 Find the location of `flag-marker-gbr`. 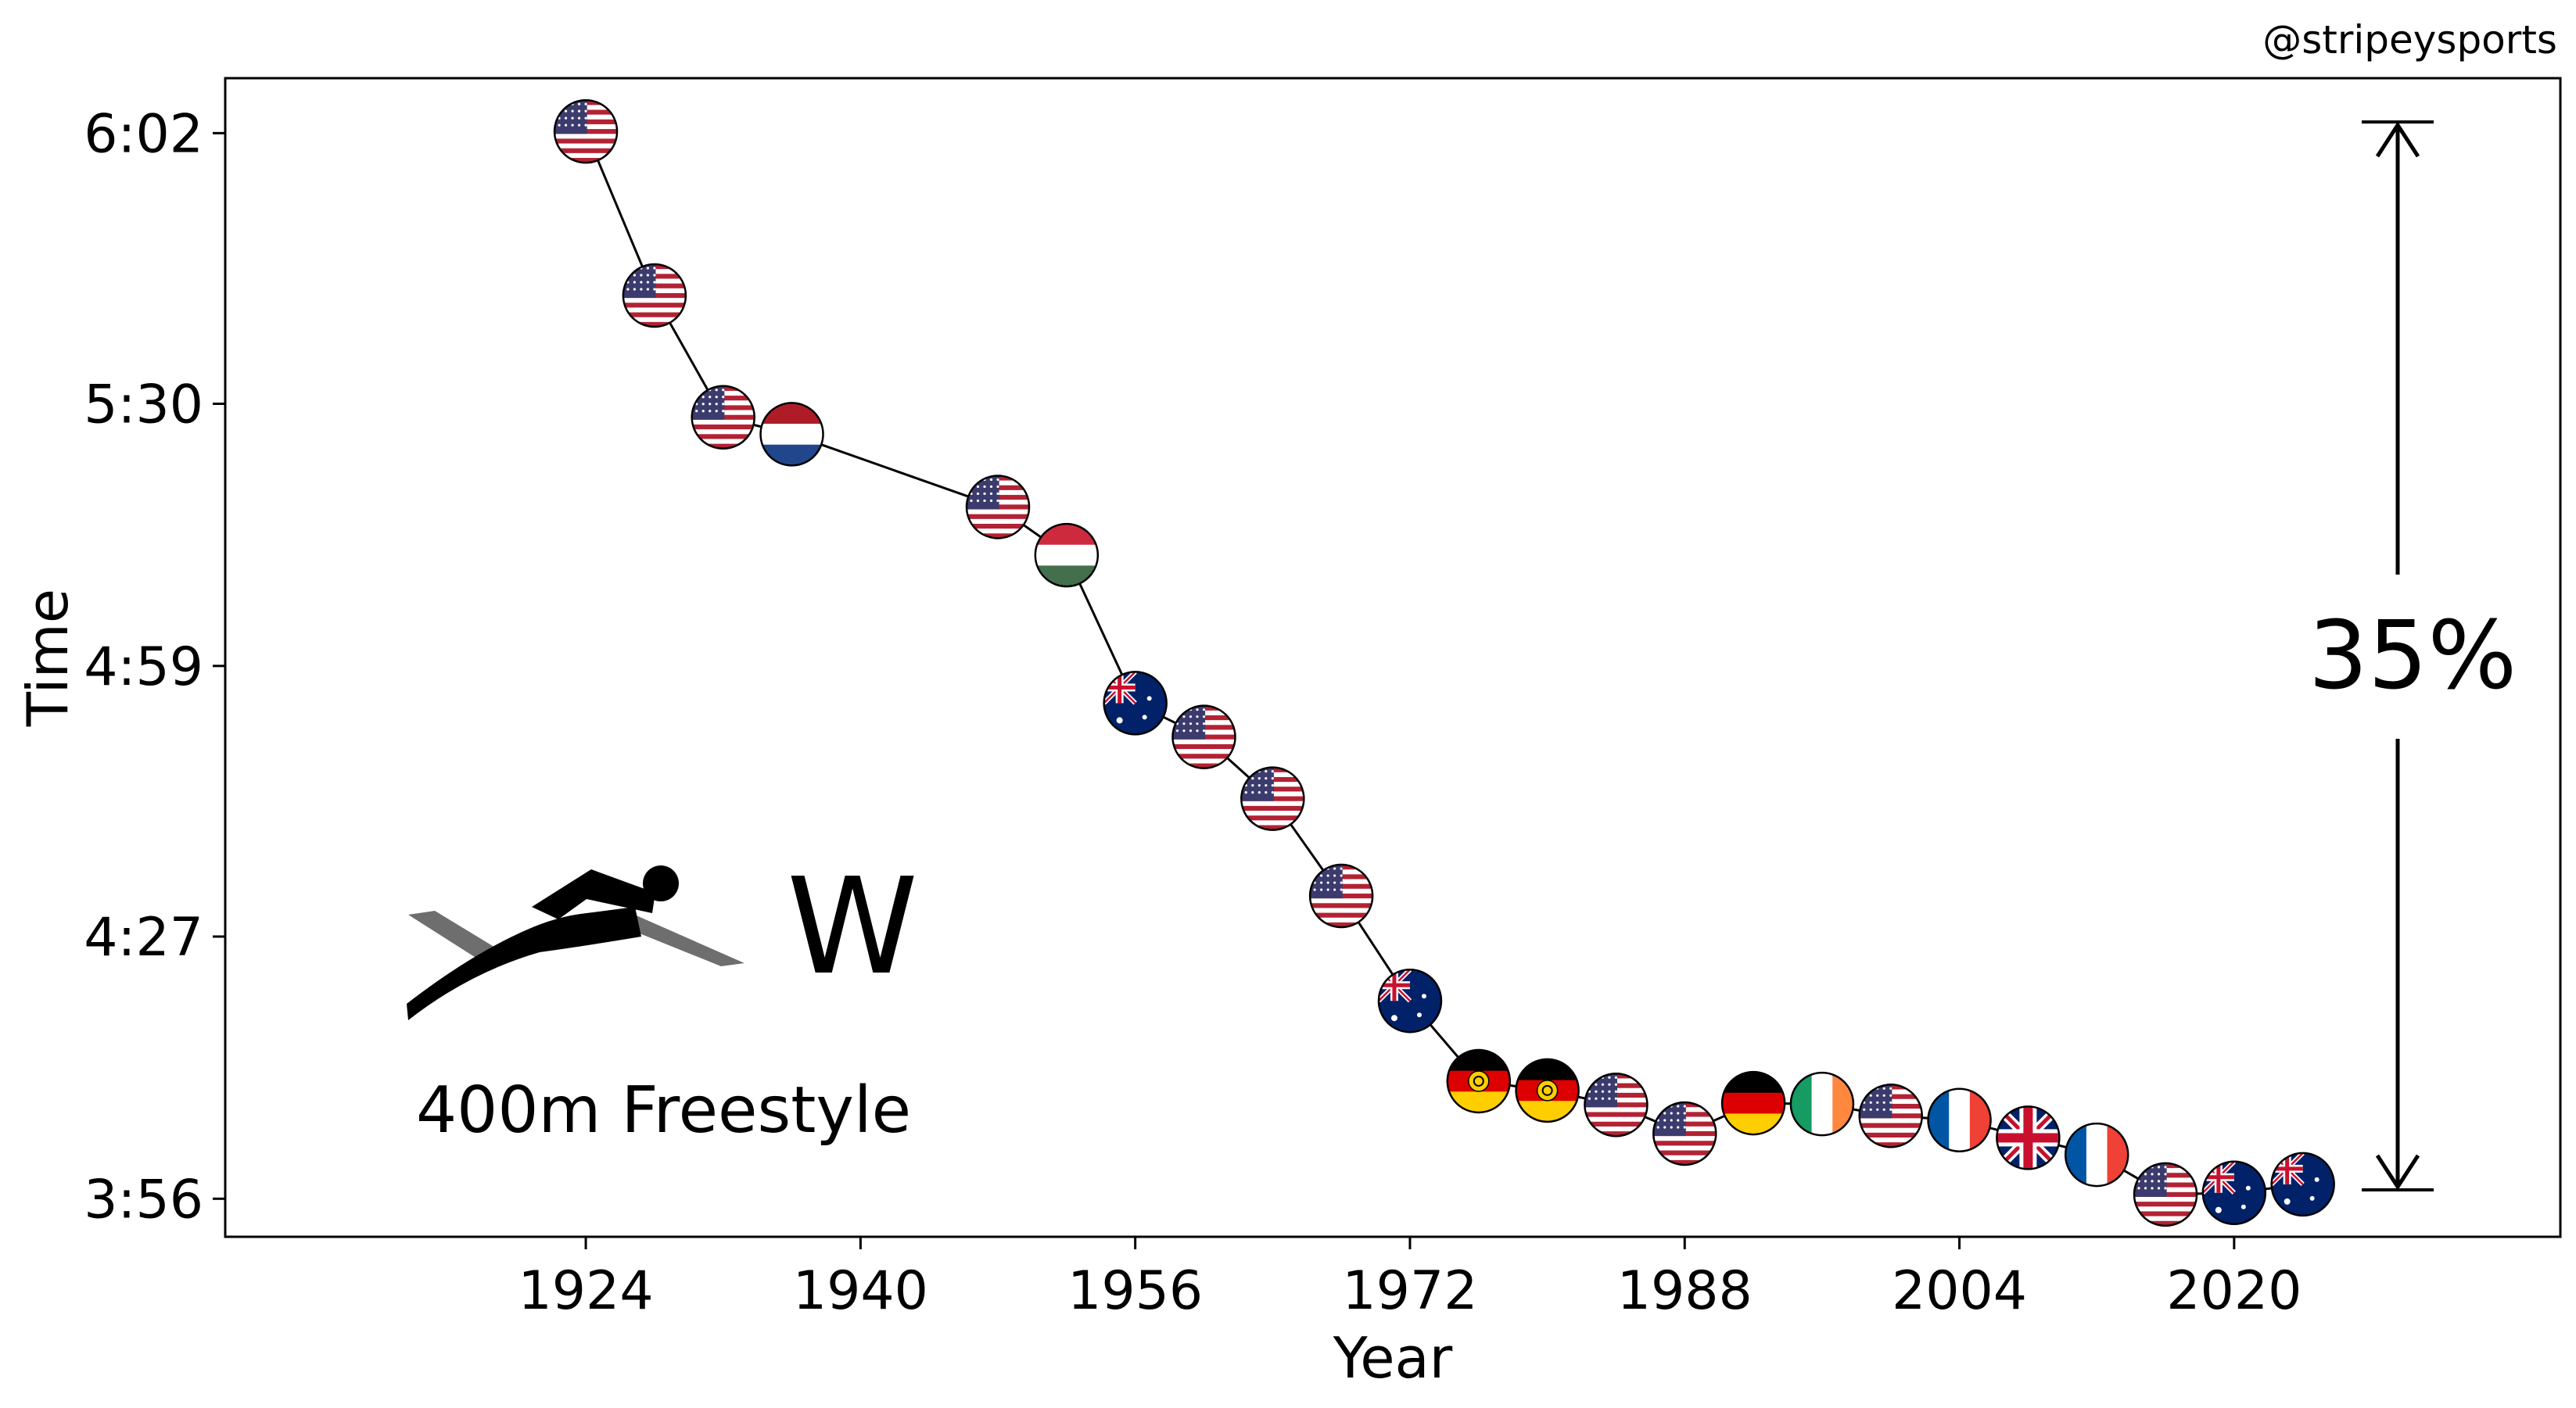

flag-marker-gbr is located at coordinates (2029, 1137).